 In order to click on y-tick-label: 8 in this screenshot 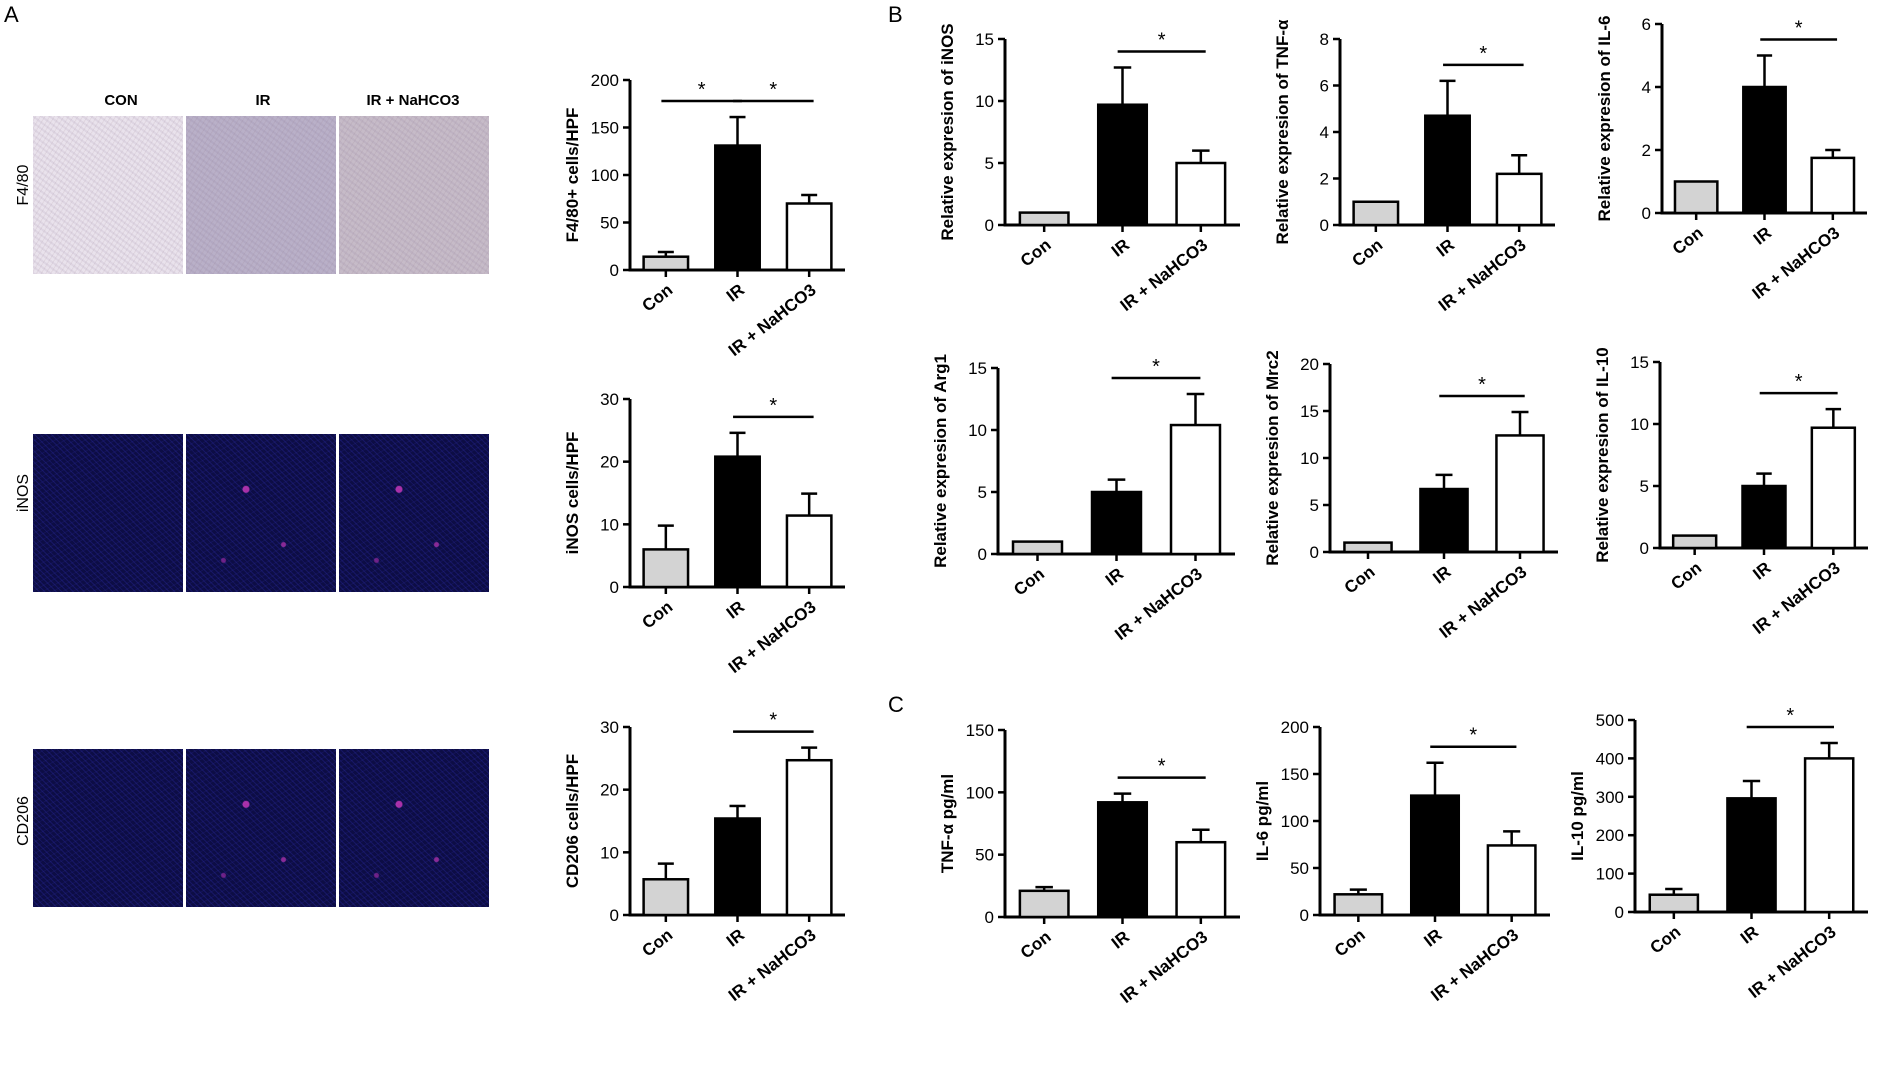, I will do `click(1324, 39)`.